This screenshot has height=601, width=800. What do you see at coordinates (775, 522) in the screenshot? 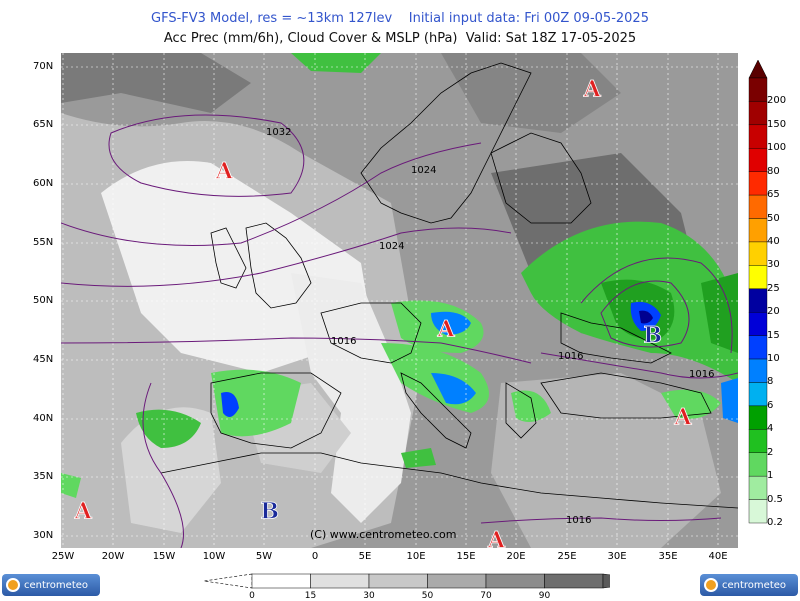
I see `colorbar-label: 0.2` at bounding box center [775, 522].